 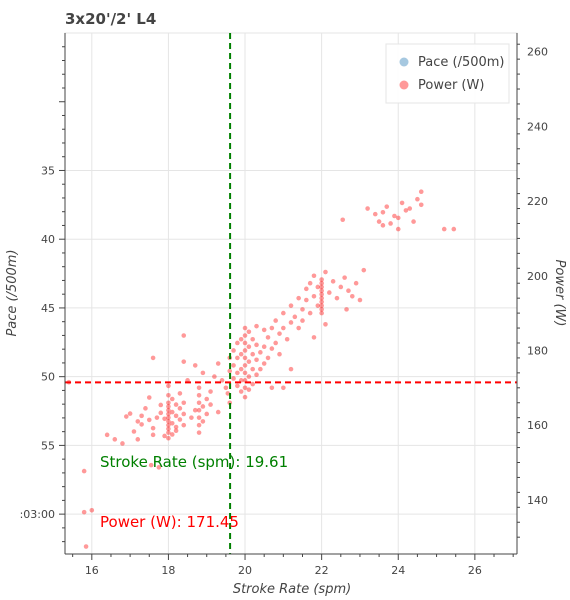 What do you see at coordinates (168, 570) in the screenshot?
I see `x-tick-label: 18` at bounding box center [168, 570].